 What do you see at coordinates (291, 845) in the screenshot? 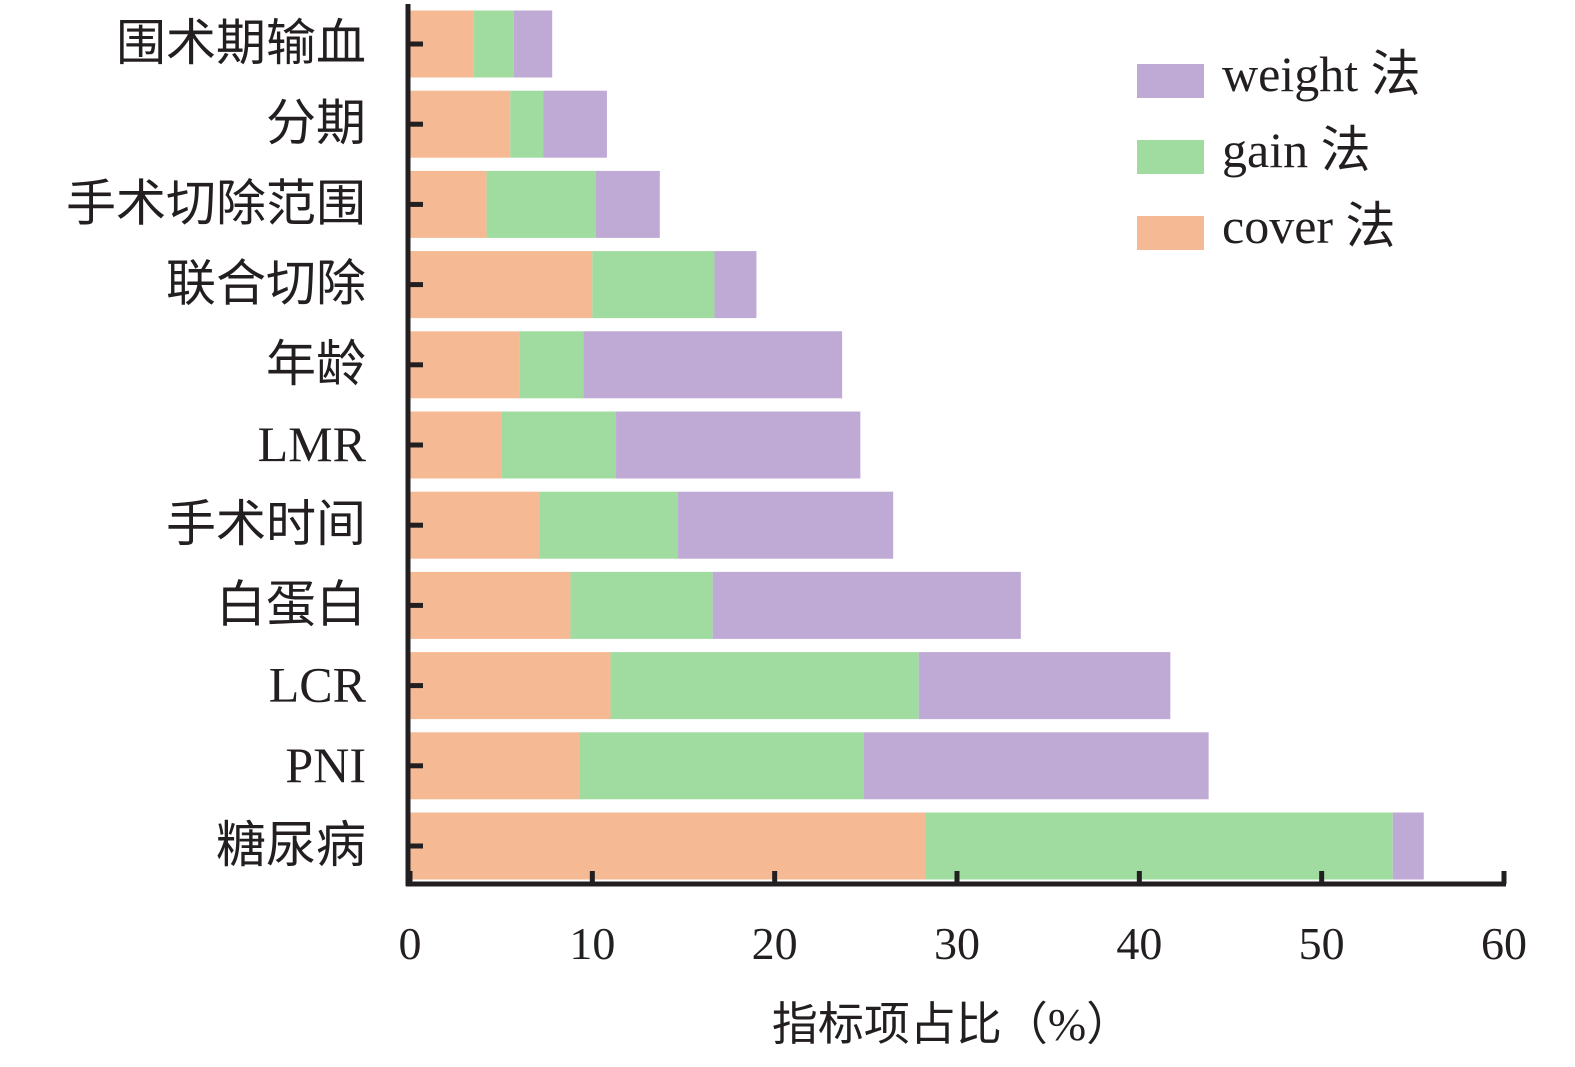
I see `y-category-label: 糖尿病` at bounding box center [291, 845].